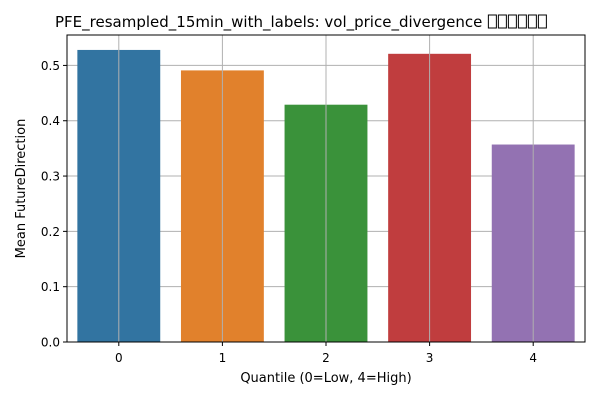 The image size is (600, 400). Describe the element at coordinates (50, 66) in the screenshot. I see `y-tick-label: 0.5` at that location.